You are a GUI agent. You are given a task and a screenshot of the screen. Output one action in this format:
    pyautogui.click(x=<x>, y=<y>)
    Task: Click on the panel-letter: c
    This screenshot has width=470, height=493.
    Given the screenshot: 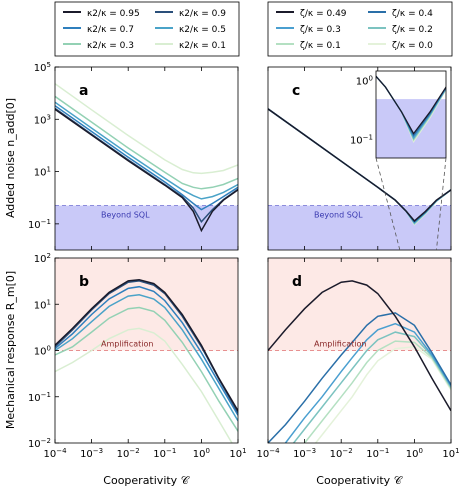 What is the action you would take?
    pyautogui.click(x=296, y=91)
    